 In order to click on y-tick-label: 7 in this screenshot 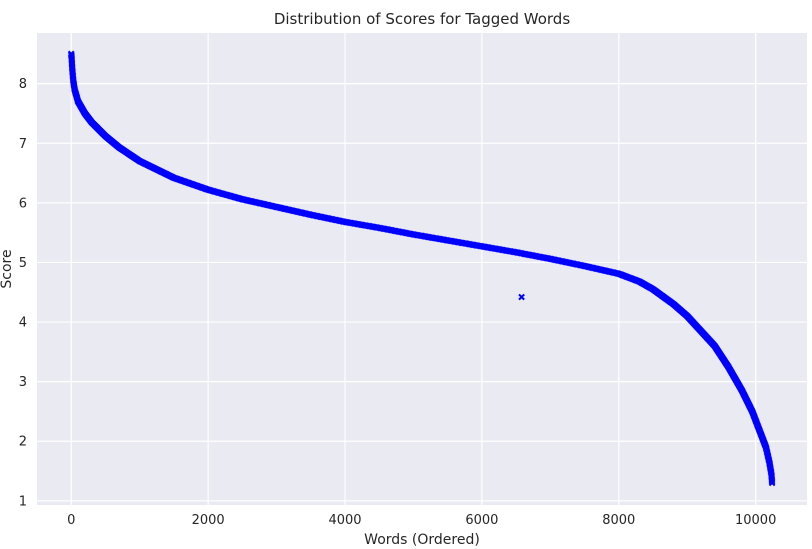, I will do `click(23, 144)`.